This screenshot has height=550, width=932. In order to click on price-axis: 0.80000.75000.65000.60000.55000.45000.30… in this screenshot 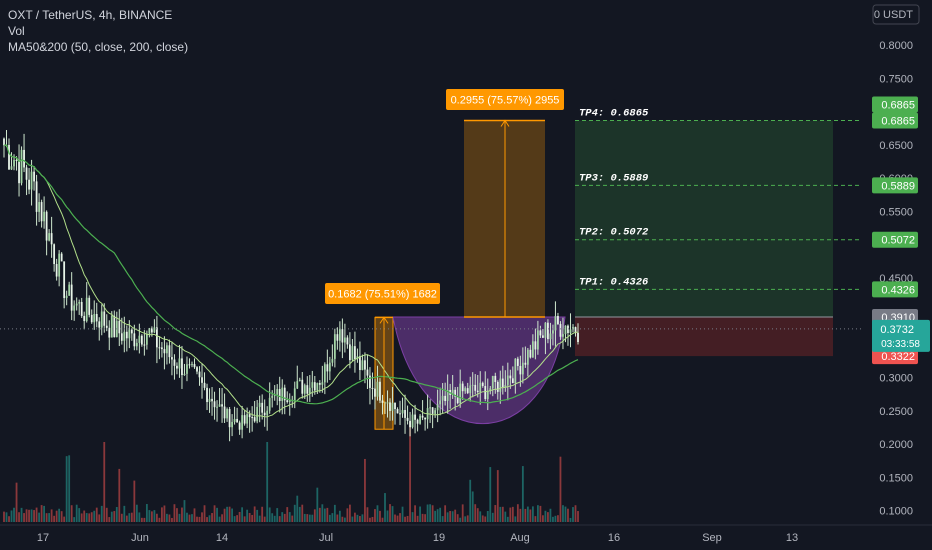, I will do `click(897, 275)`.